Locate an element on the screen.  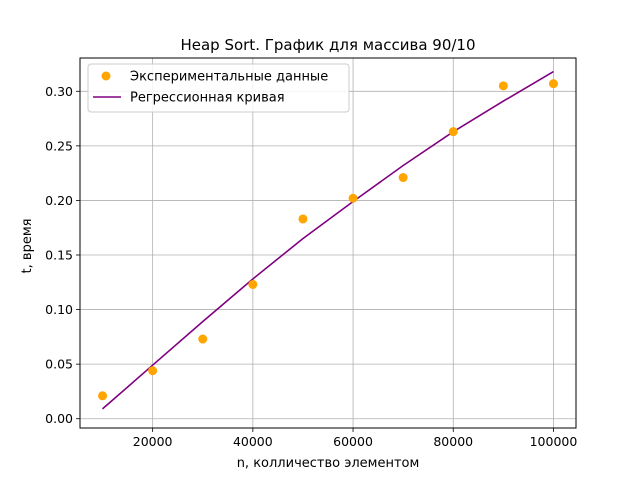
x-tick-label: 100000 is located at coordinates (554, 441).